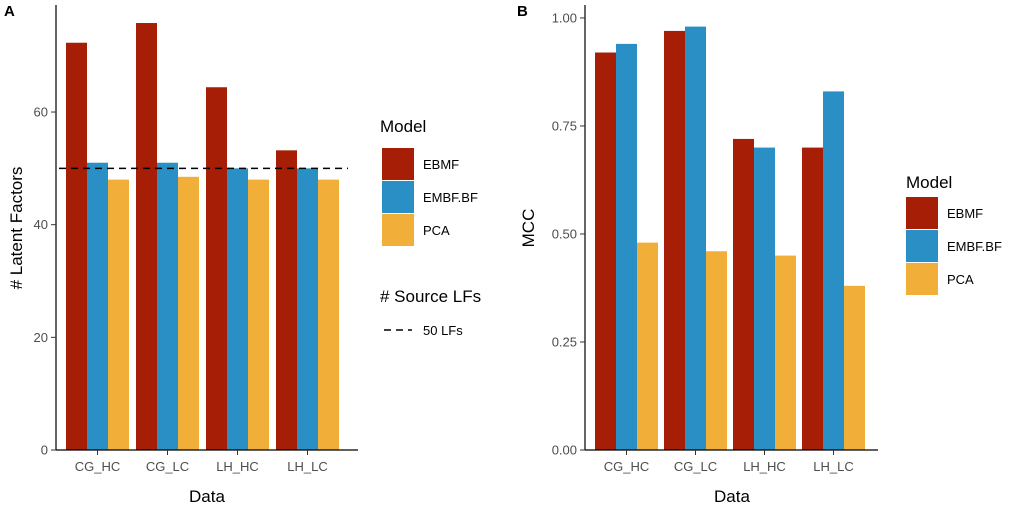  Describe the element at coordinates (564, 233) in the screenshot. I see `panel-b-y-tick-label: 0.50` at that location.